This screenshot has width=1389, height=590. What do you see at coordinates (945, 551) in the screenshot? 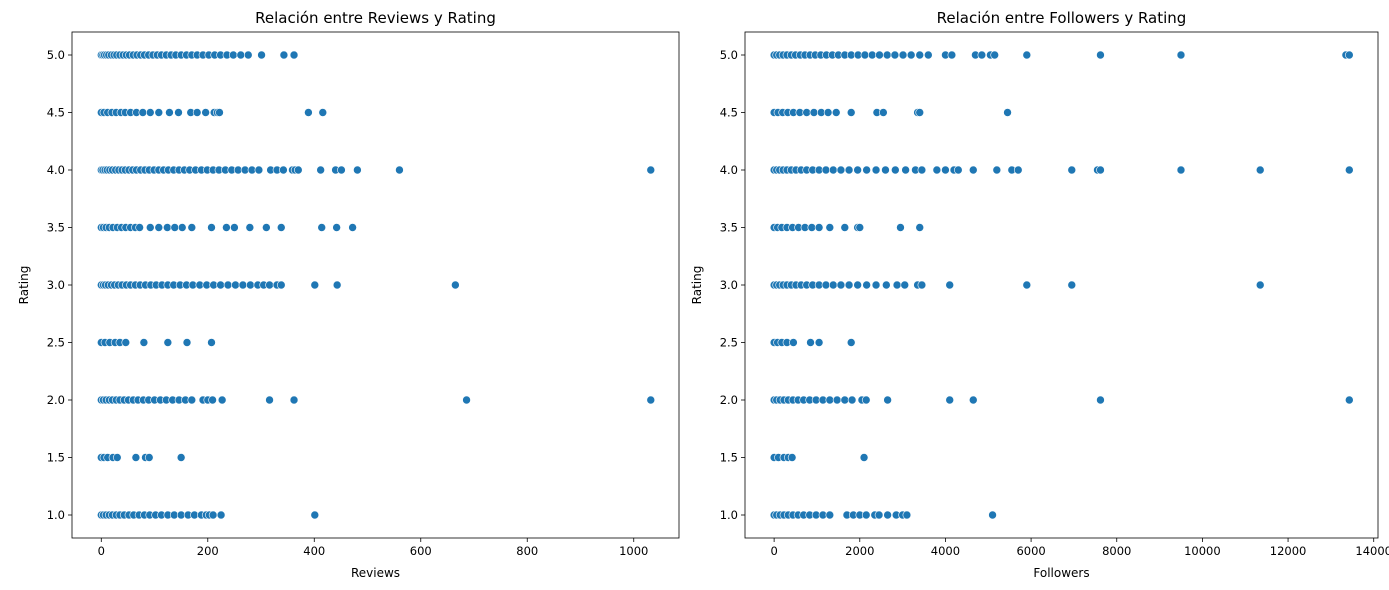
I see `x-tick-label: 4000` at bounding box center [945, 551].